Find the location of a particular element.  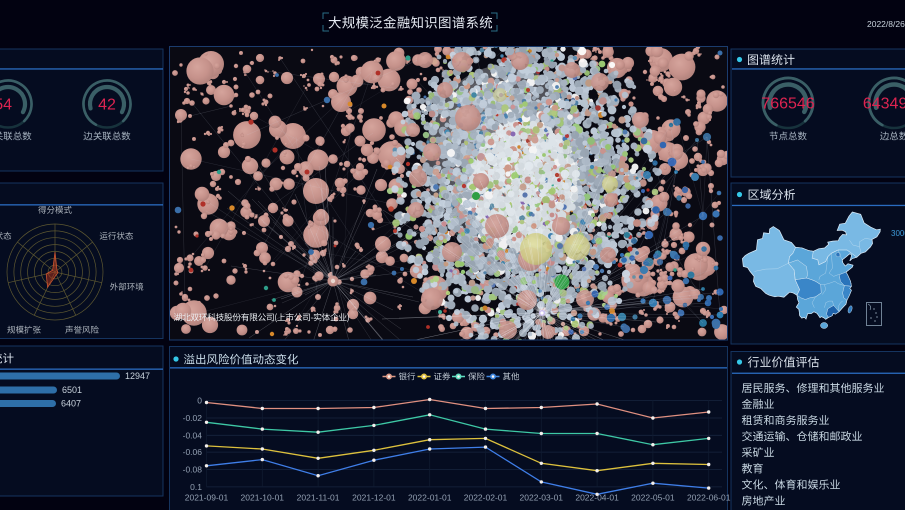

svg-text: 2022/8/26 is located at coordinates (886, 24).